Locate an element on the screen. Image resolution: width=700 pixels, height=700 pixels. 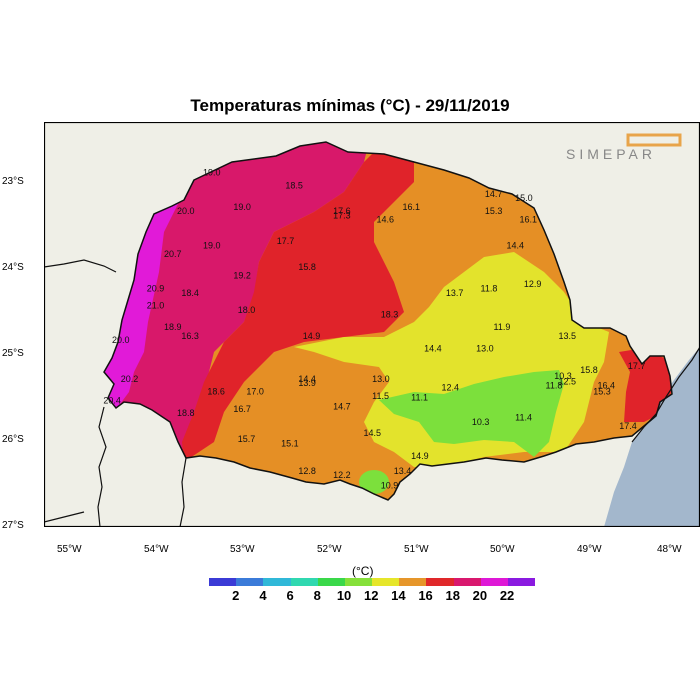
lon-label-49w: 49°W is located at coordinates (589, 549).